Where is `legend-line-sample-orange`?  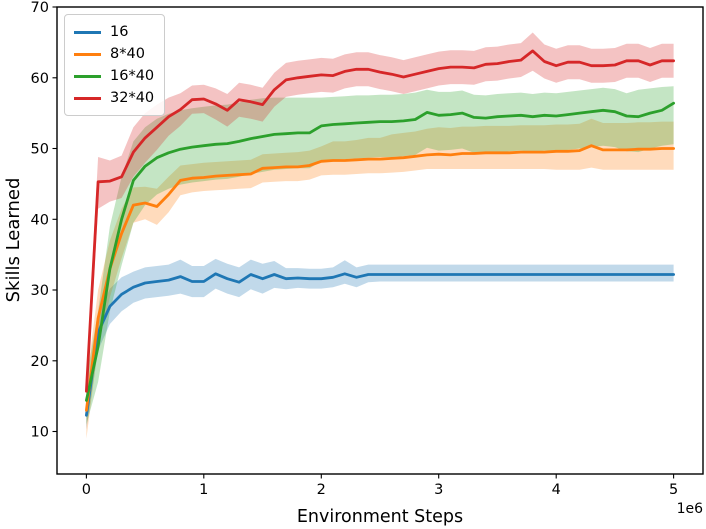 legend-line-sample-orange is located at coordinates (87, 54).